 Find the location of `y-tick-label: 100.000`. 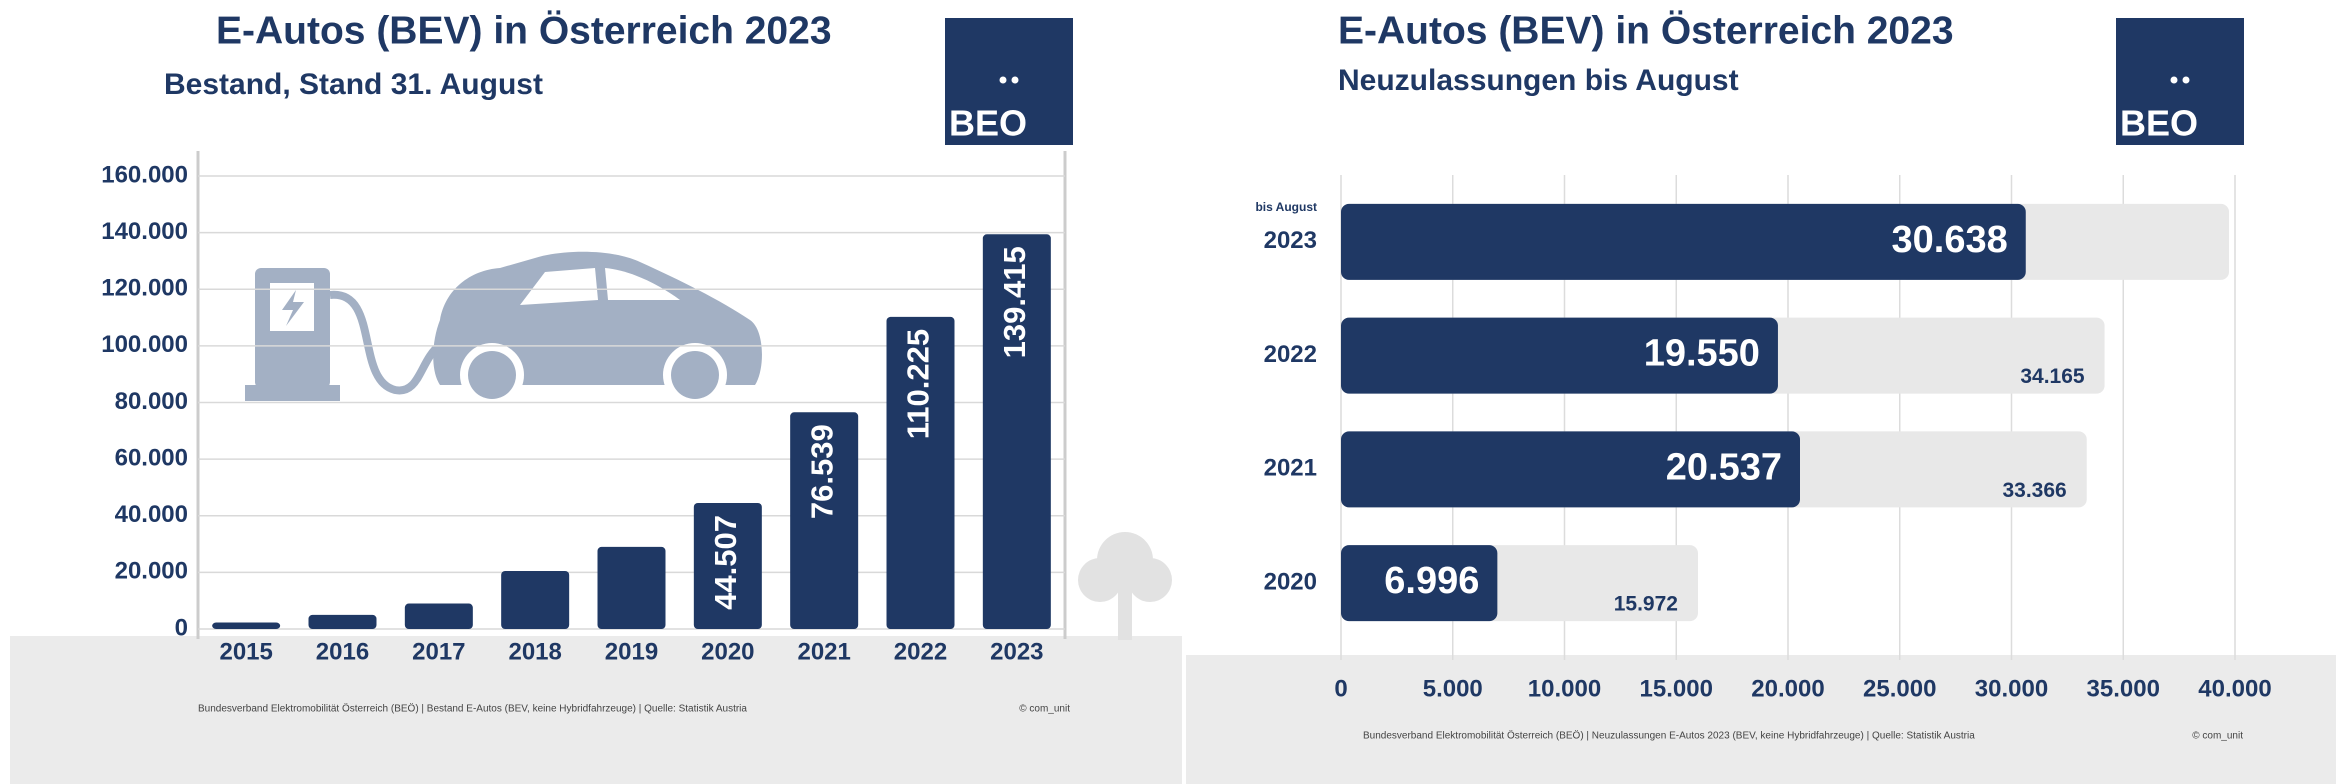

y-tick-label: 100.000 is located at coordinates (144, 344).